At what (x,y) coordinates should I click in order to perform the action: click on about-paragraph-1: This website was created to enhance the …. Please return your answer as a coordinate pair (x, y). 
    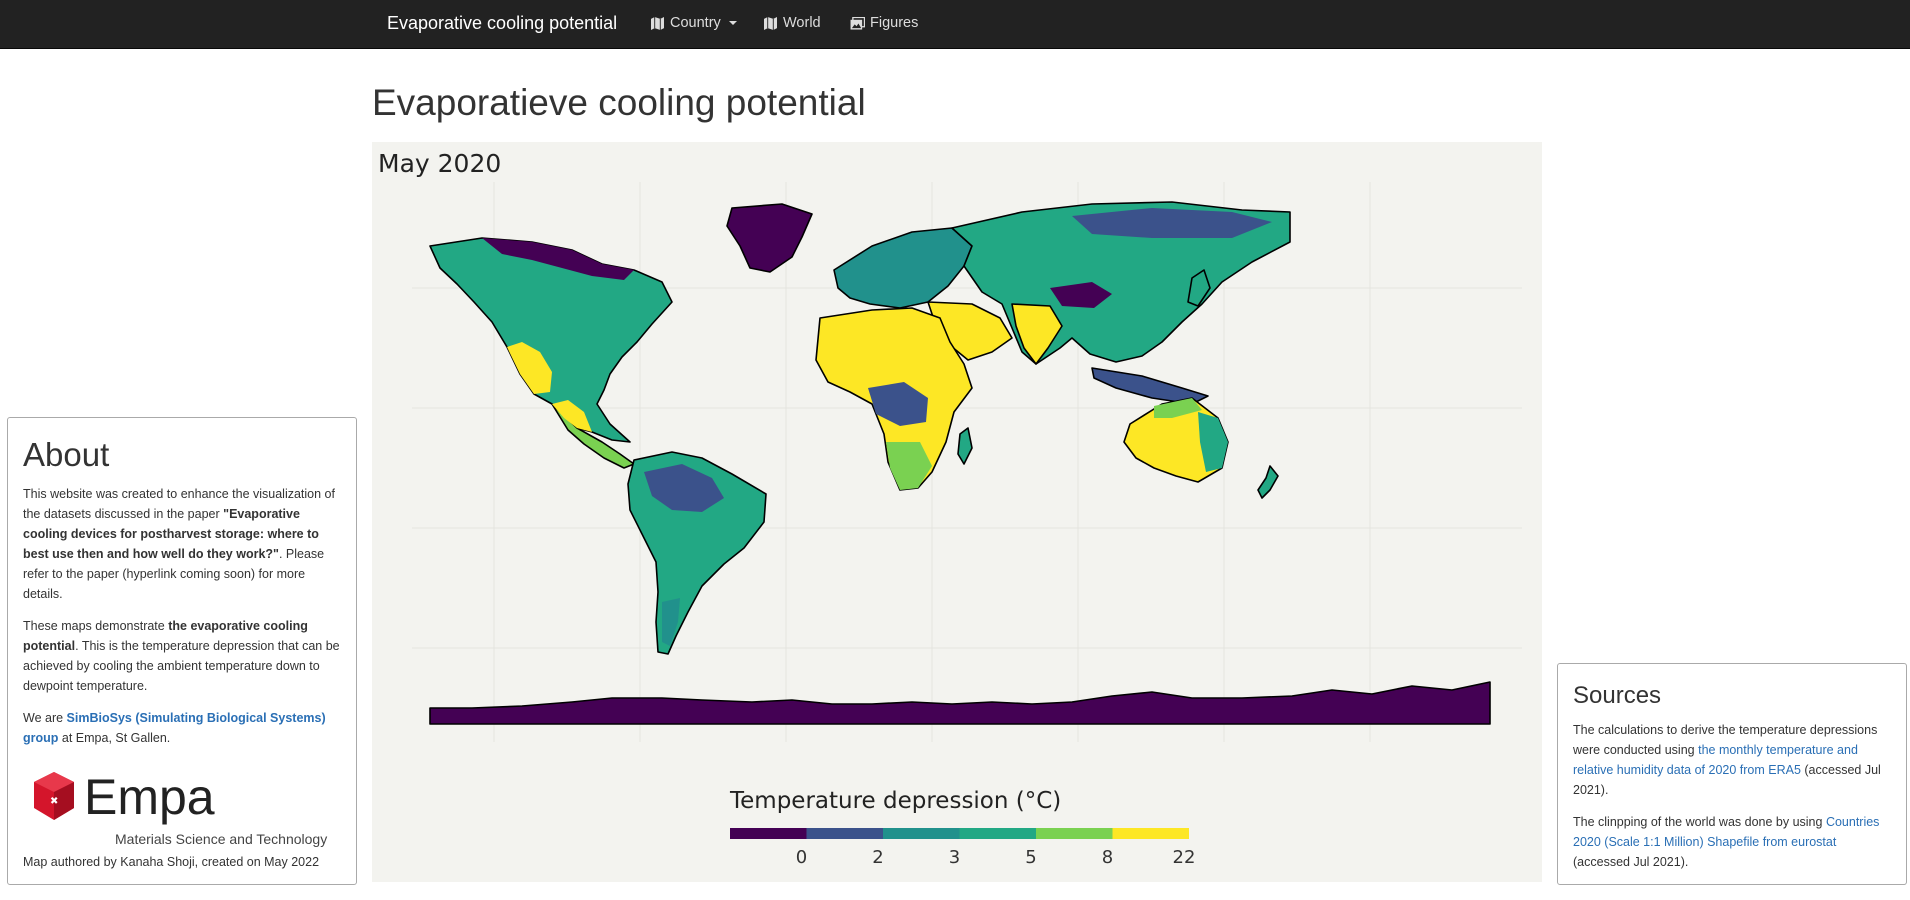
    Looking at the image, I should click on (182, 544).